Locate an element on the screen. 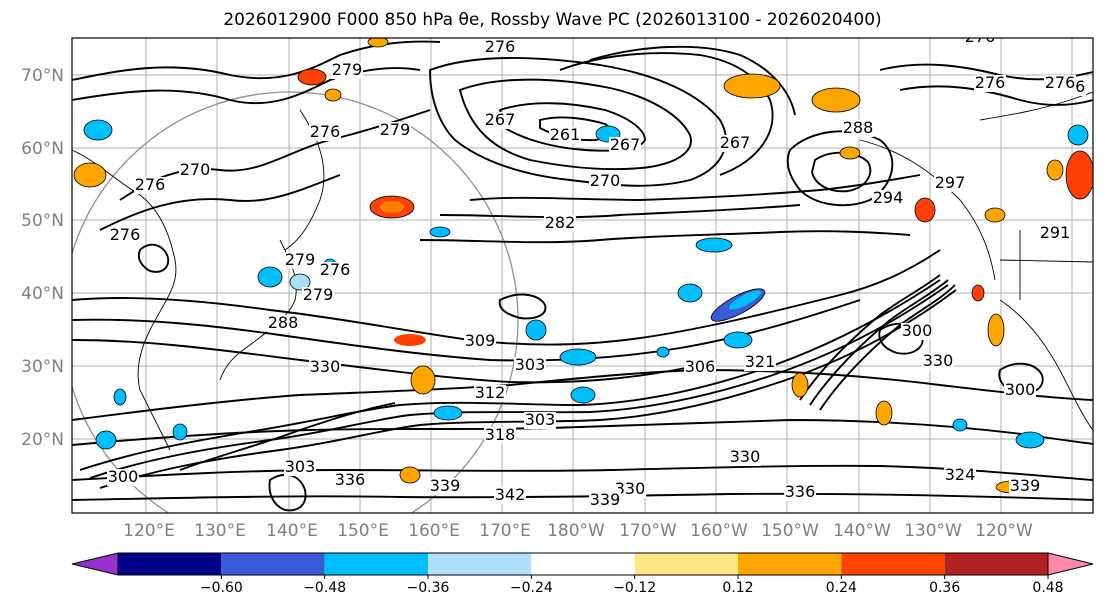 The width and height of the screenshot is (1105, 606). contour-label: 297 is located at coordinates (950, 182).